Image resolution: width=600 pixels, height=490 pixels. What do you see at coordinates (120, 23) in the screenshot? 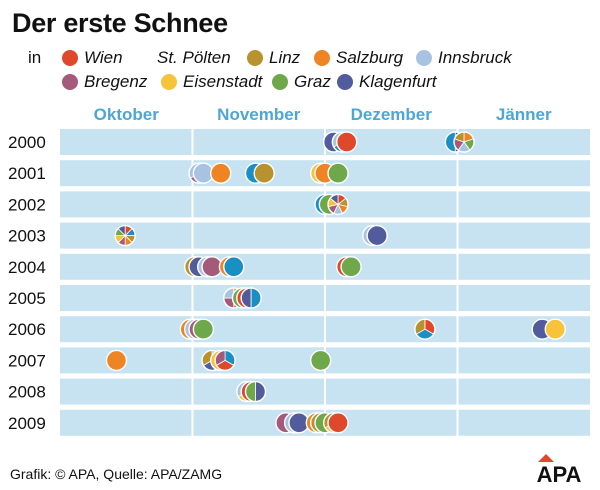
I see `chart-title: Der erste Schnee` at bounding box center [120, 23].